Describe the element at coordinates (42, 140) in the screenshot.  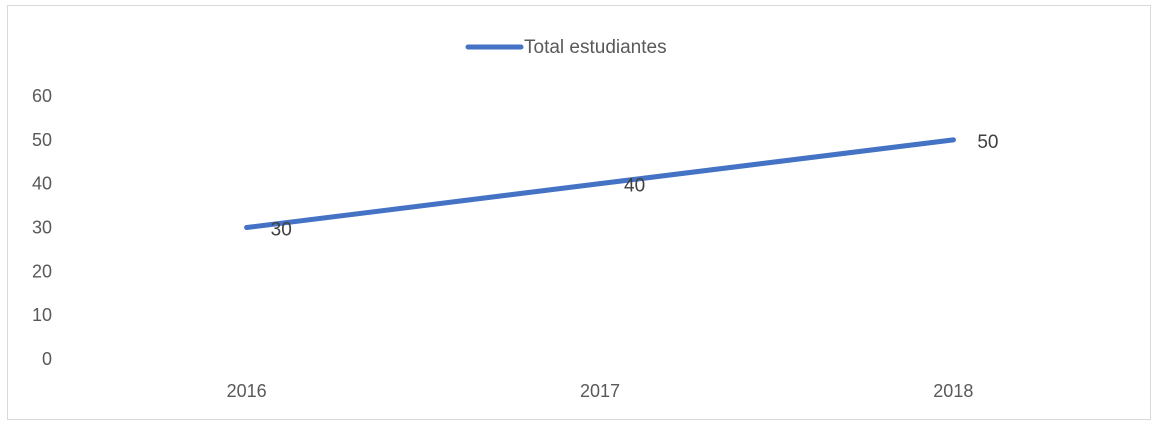
I see `y-tick-label: 50` at that location.